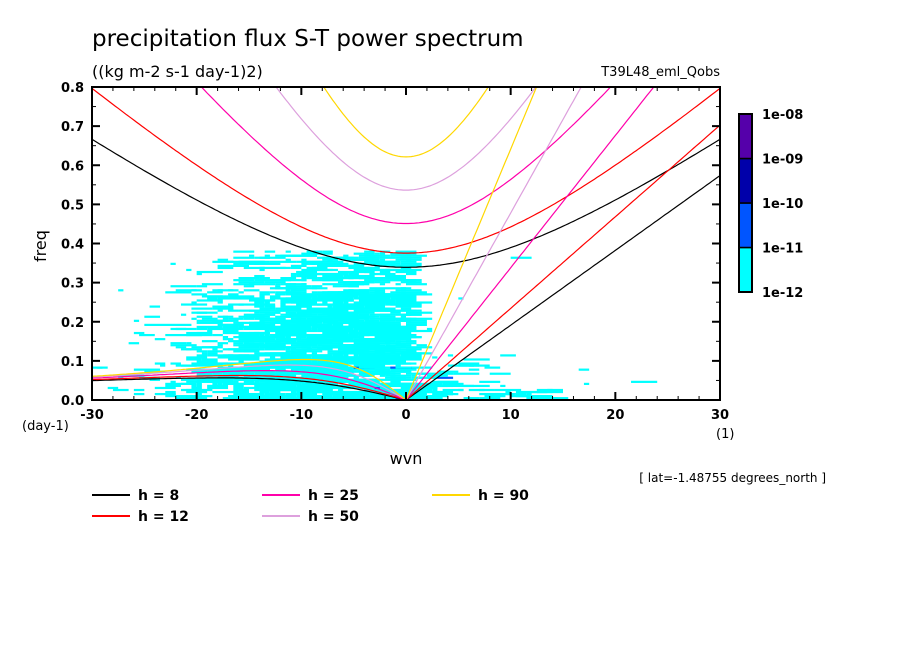 The height and width of the screenshot is (654, 904). Describe the element at coordinates (72, 284) in the screenshot. I see `y-tick-label: 0.3` at that location.